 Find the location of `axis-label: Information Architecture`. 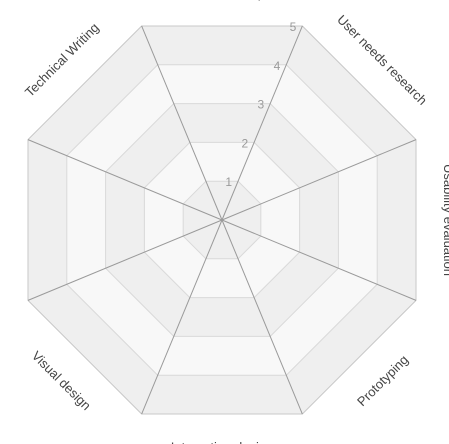

axis-label: Information Architecture is located at coordinates (1, 219).